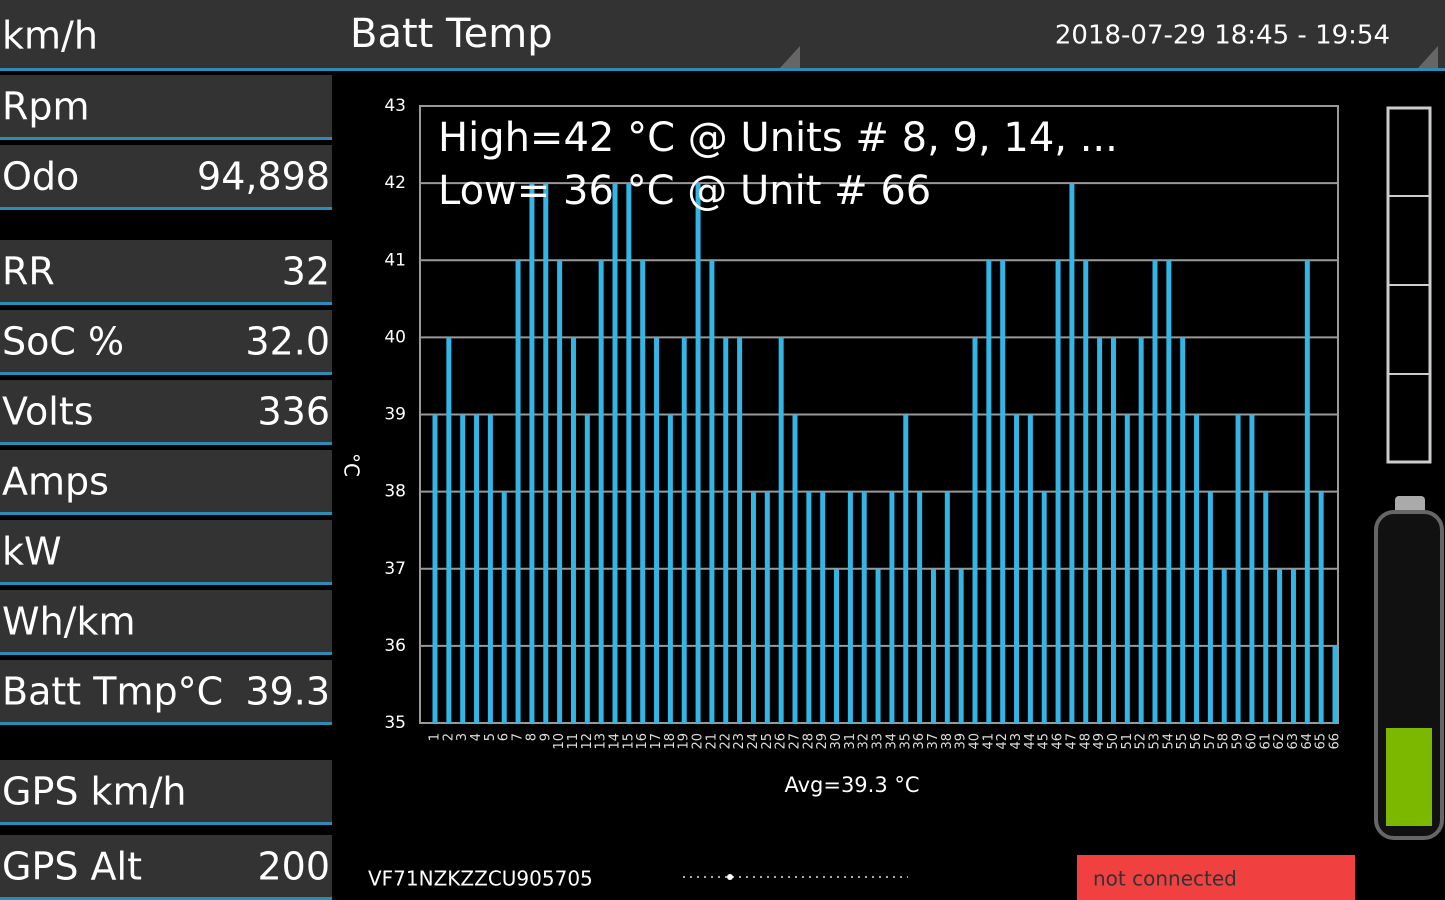 The image size is (1445, 900). Describe the element at coordinates (615, 741) in the screenshot. I see `x-tick-label: 14` at that location.